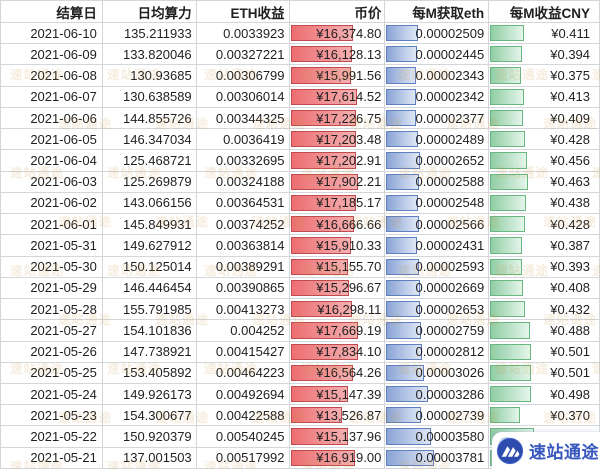 This screenshot has width=600, height=469. Describe the element at coordinates (243, 288) in the screenshot. I see `cell-eth: 0.00390865` at that location.